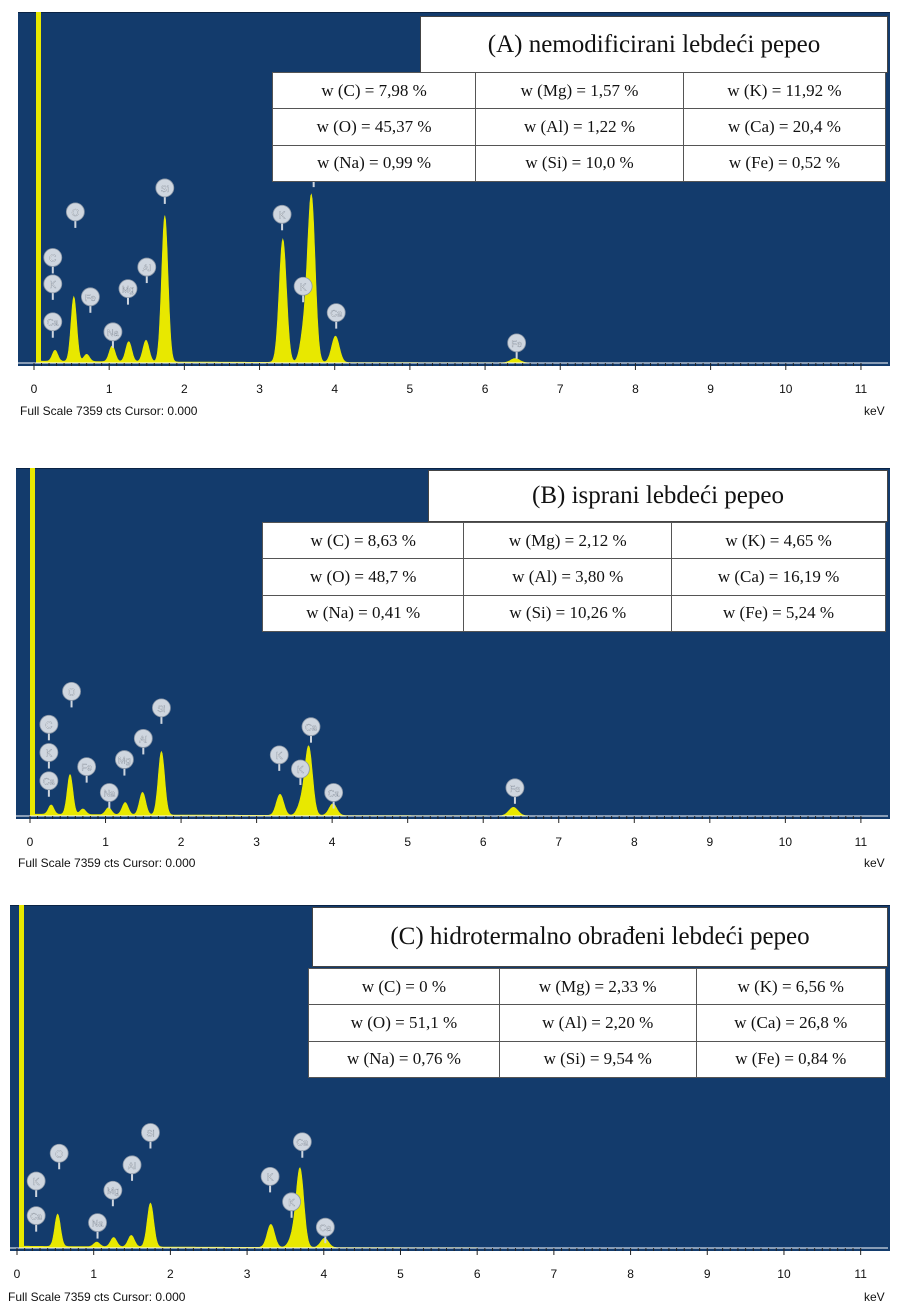  I want to click on element-badge-label: Na, so click(110, 793).